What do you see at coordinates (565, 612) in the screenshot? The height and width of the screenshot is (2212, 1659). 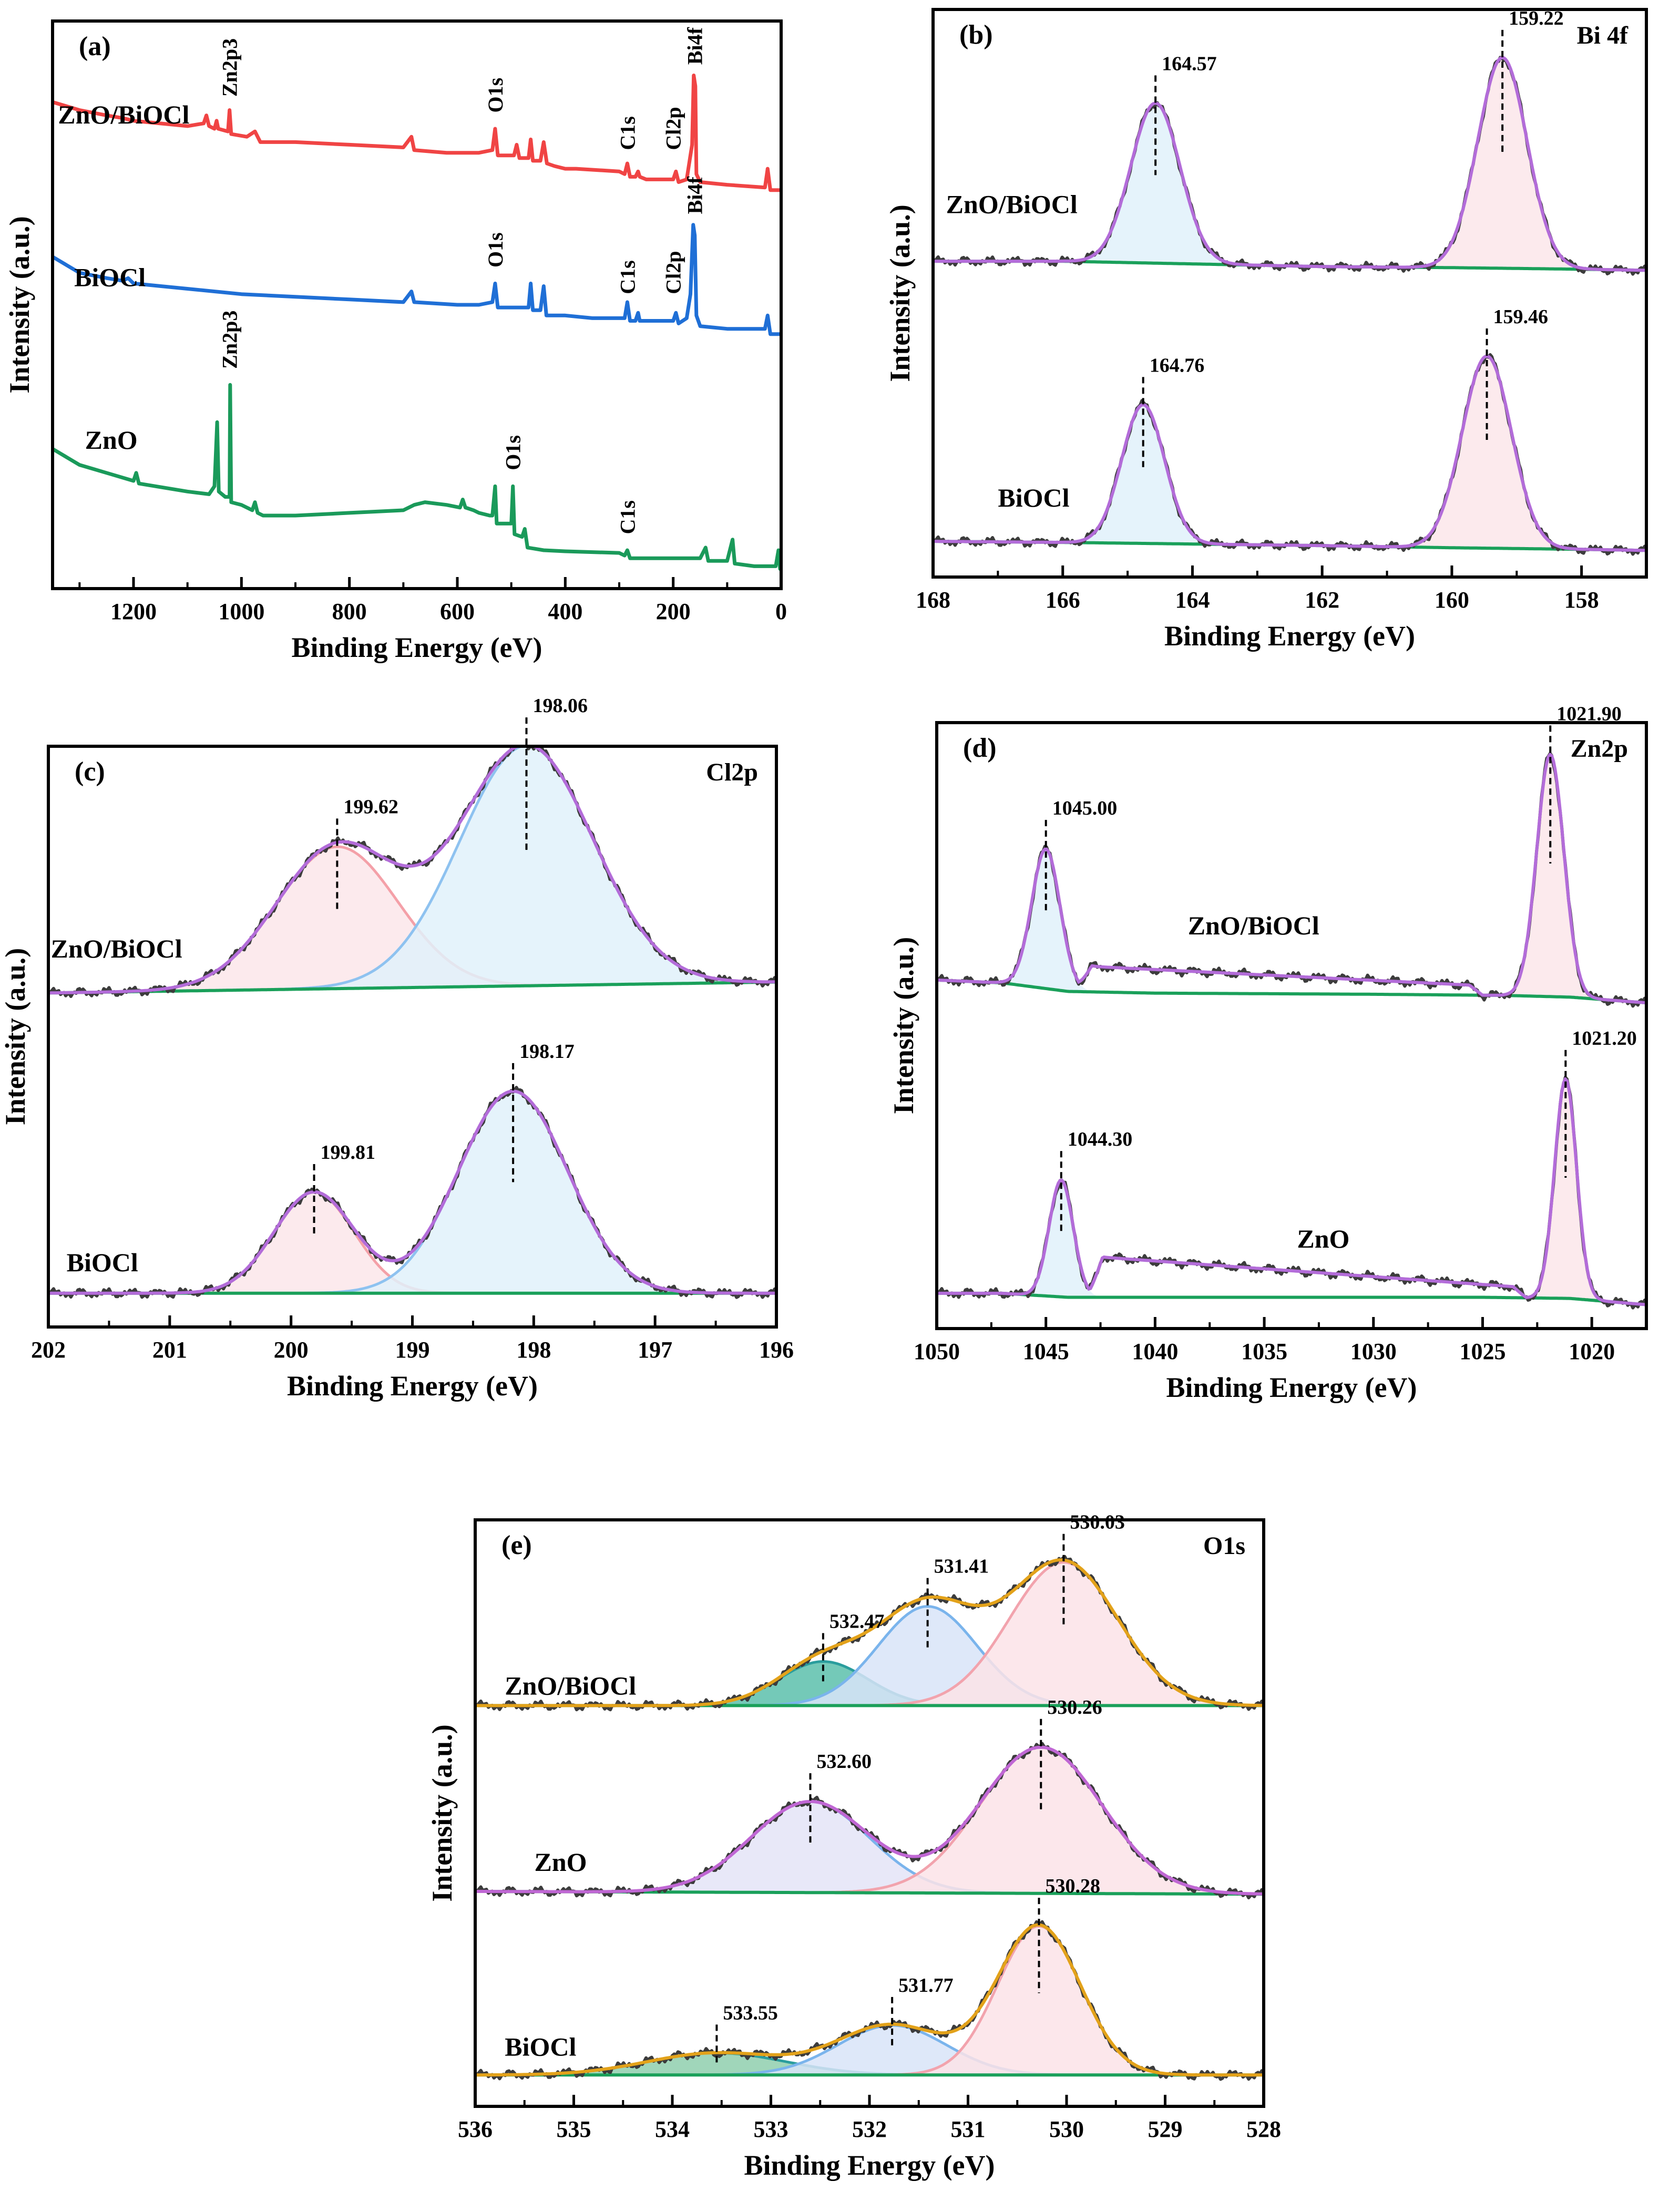 I see `x-tick-label: 400` at bounding box center [565, 612].